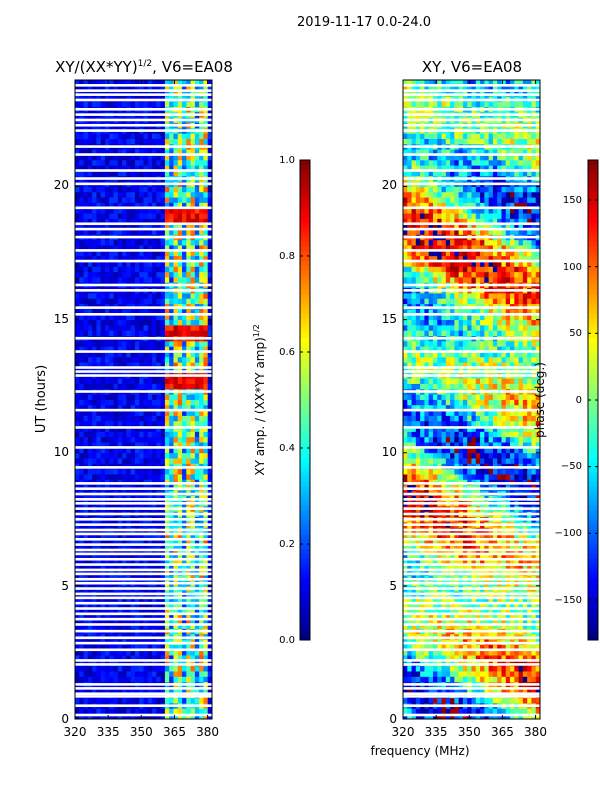 The image size is (600, 800). I want to click on flagged-row, so click(143, 619).